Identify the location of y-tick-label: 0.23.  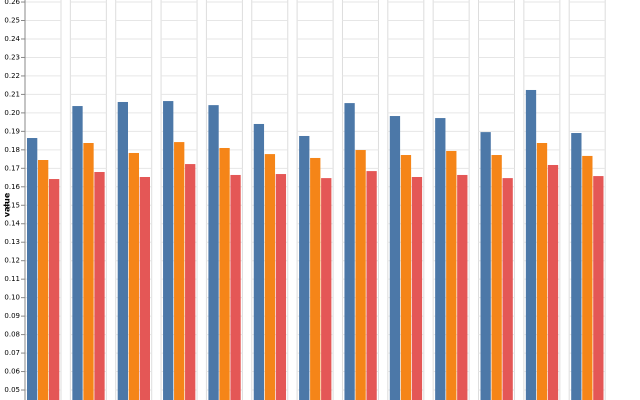
(12, 57).